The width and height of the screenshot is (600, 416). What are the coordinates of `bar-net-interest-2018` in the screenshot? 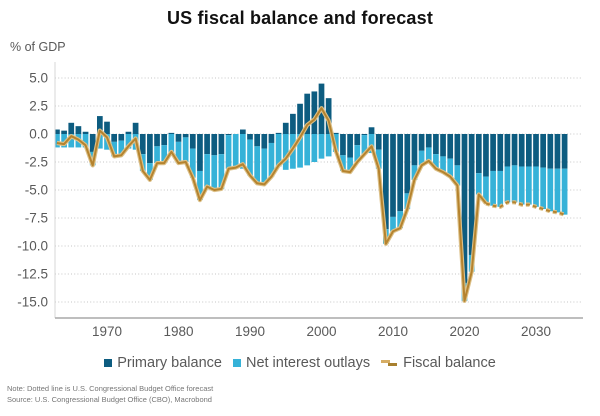 It's located at (450, 167).